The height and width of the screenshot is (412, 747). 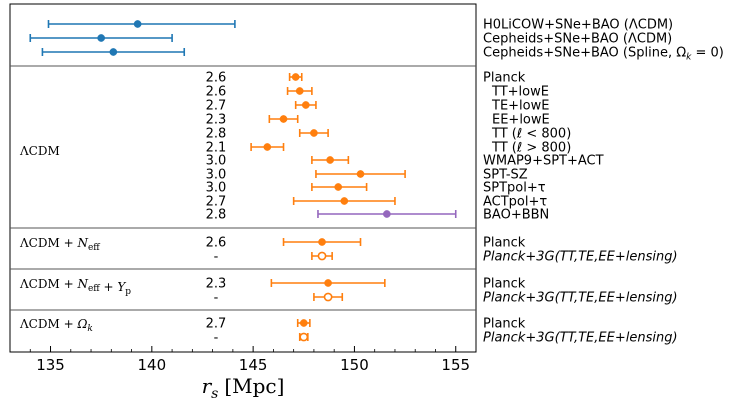 What do you see at coordinates (216, 134) in the screenshot?
I see `sigma-lcdm-4: 2.8` at bounding box center [216, 134].